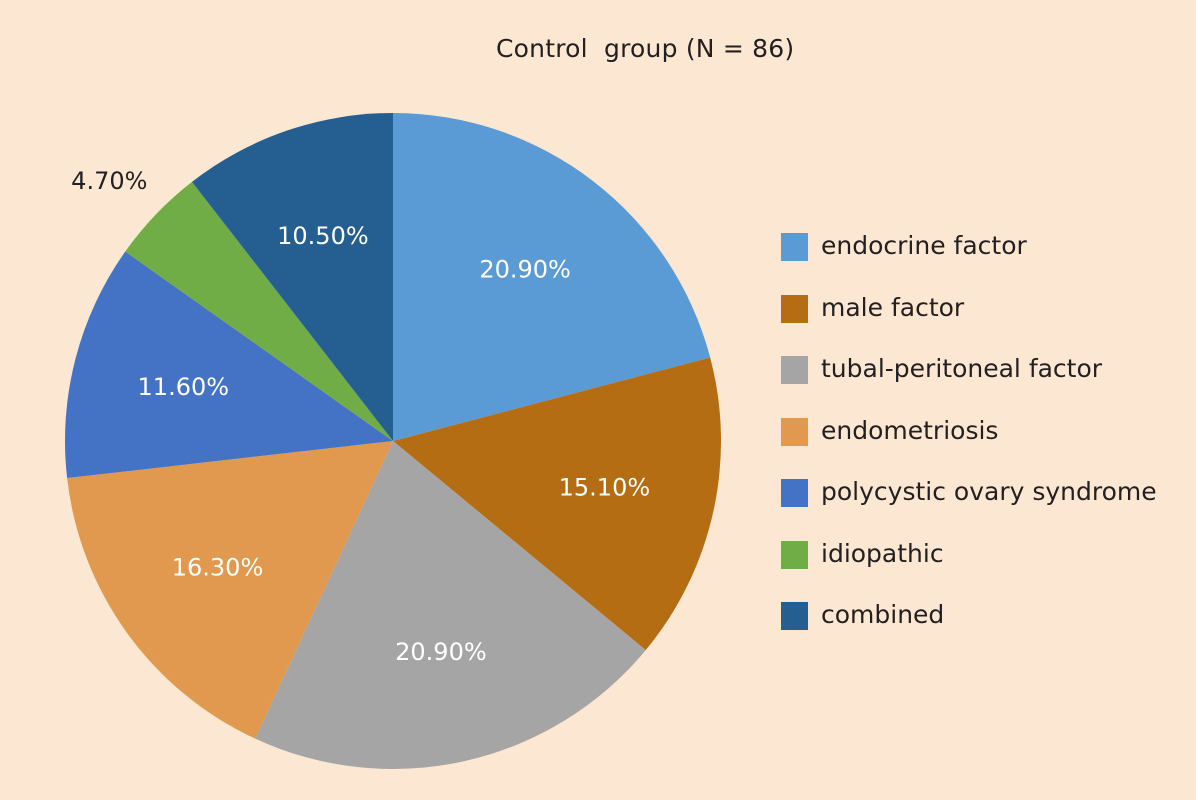 The image size is (1196, 800). I want to click on pie-slice-idiopathic, so click(259, 311).